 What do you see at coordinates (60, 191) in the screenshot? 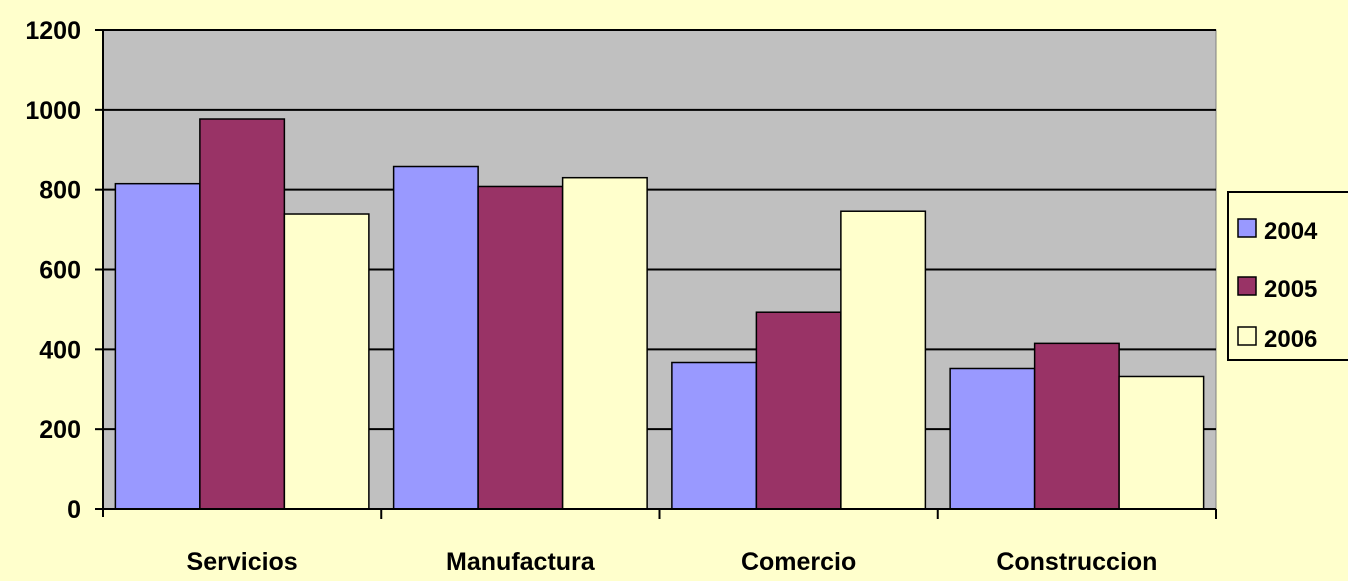
I see `y-tick-label: 800` at bounding box center [60, 191].